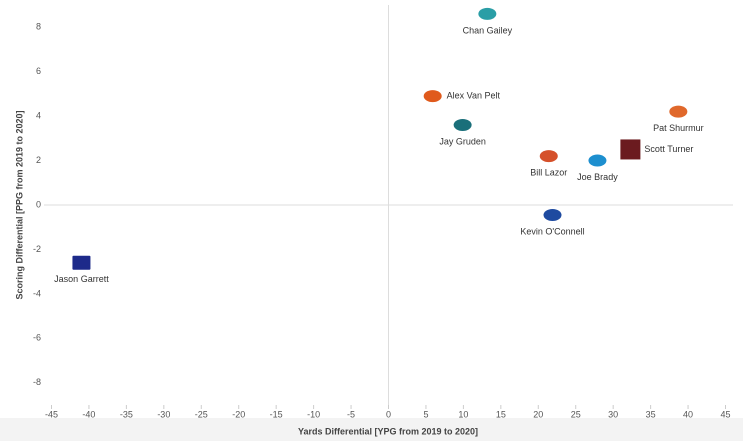 The width and height of the screenshot is (743, 441). I want to click on y-tick-label: 6, so click(38, 71).